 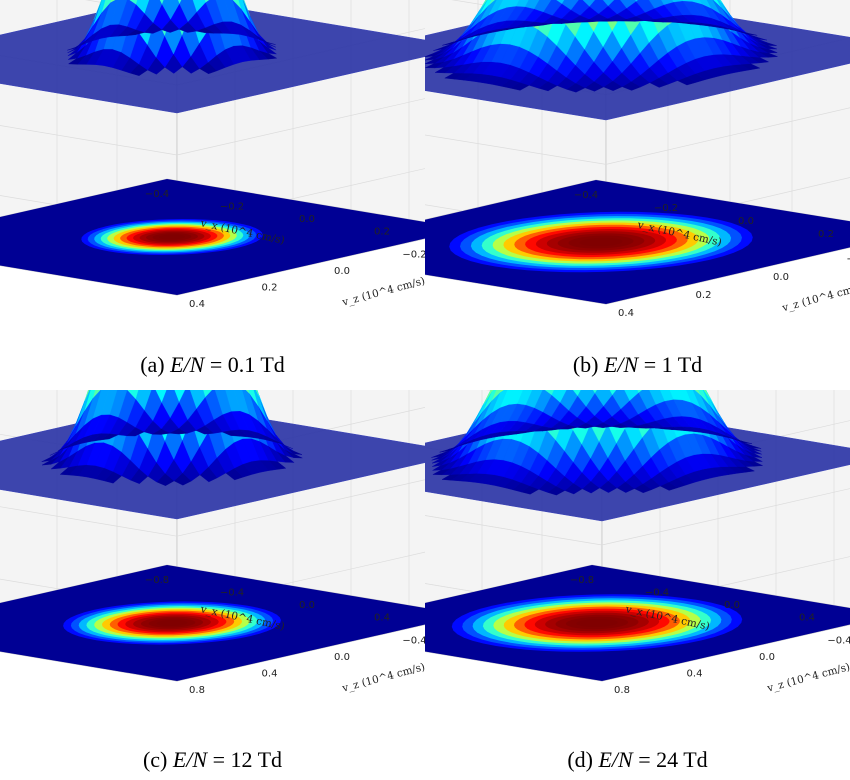 I want to click on caption-d: (d) E/N = 24 Td, so click(x=637, y=760).